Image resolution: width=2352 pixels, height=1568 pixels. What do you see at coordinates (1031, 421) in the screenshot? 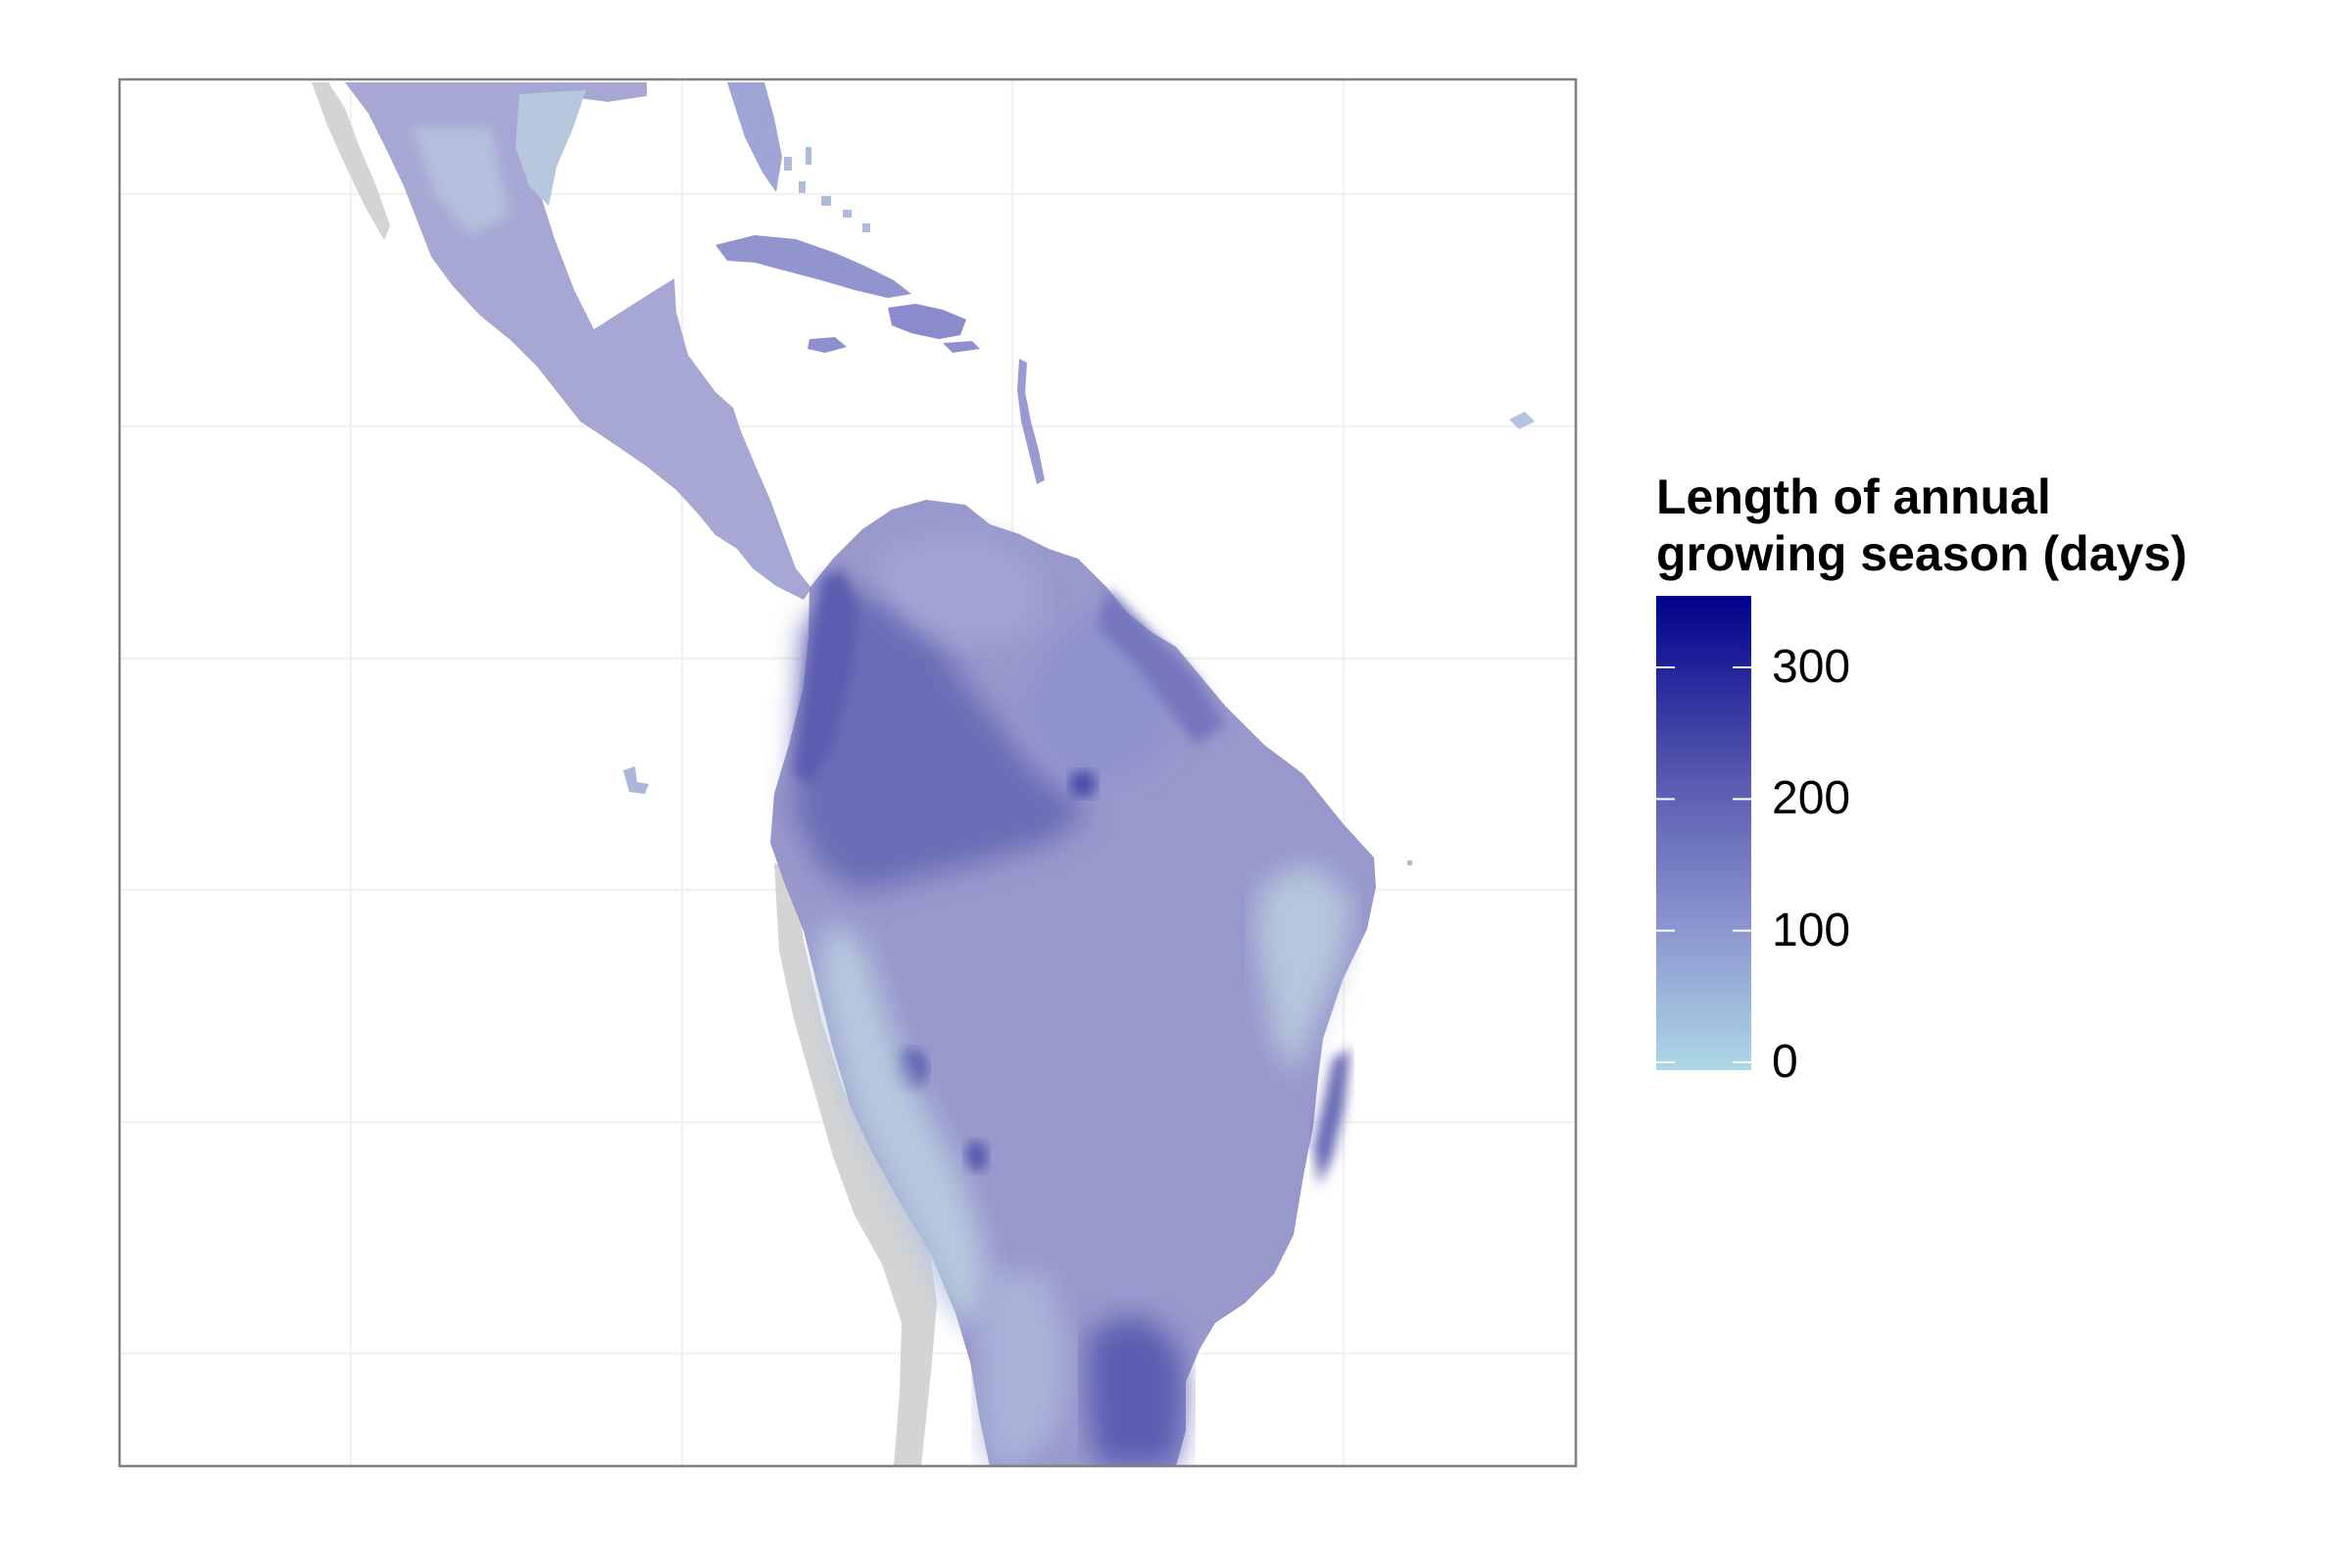
I see `lesser-antilles-land` at bounding box center [1031, 421].